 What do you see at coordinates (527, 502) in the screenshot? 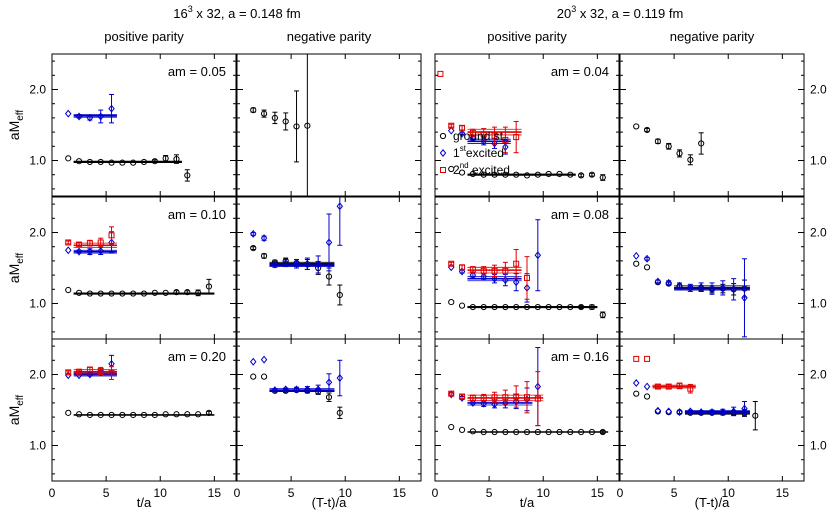
I see `x-axis-label: t/a` at bounding box center [527, 502].